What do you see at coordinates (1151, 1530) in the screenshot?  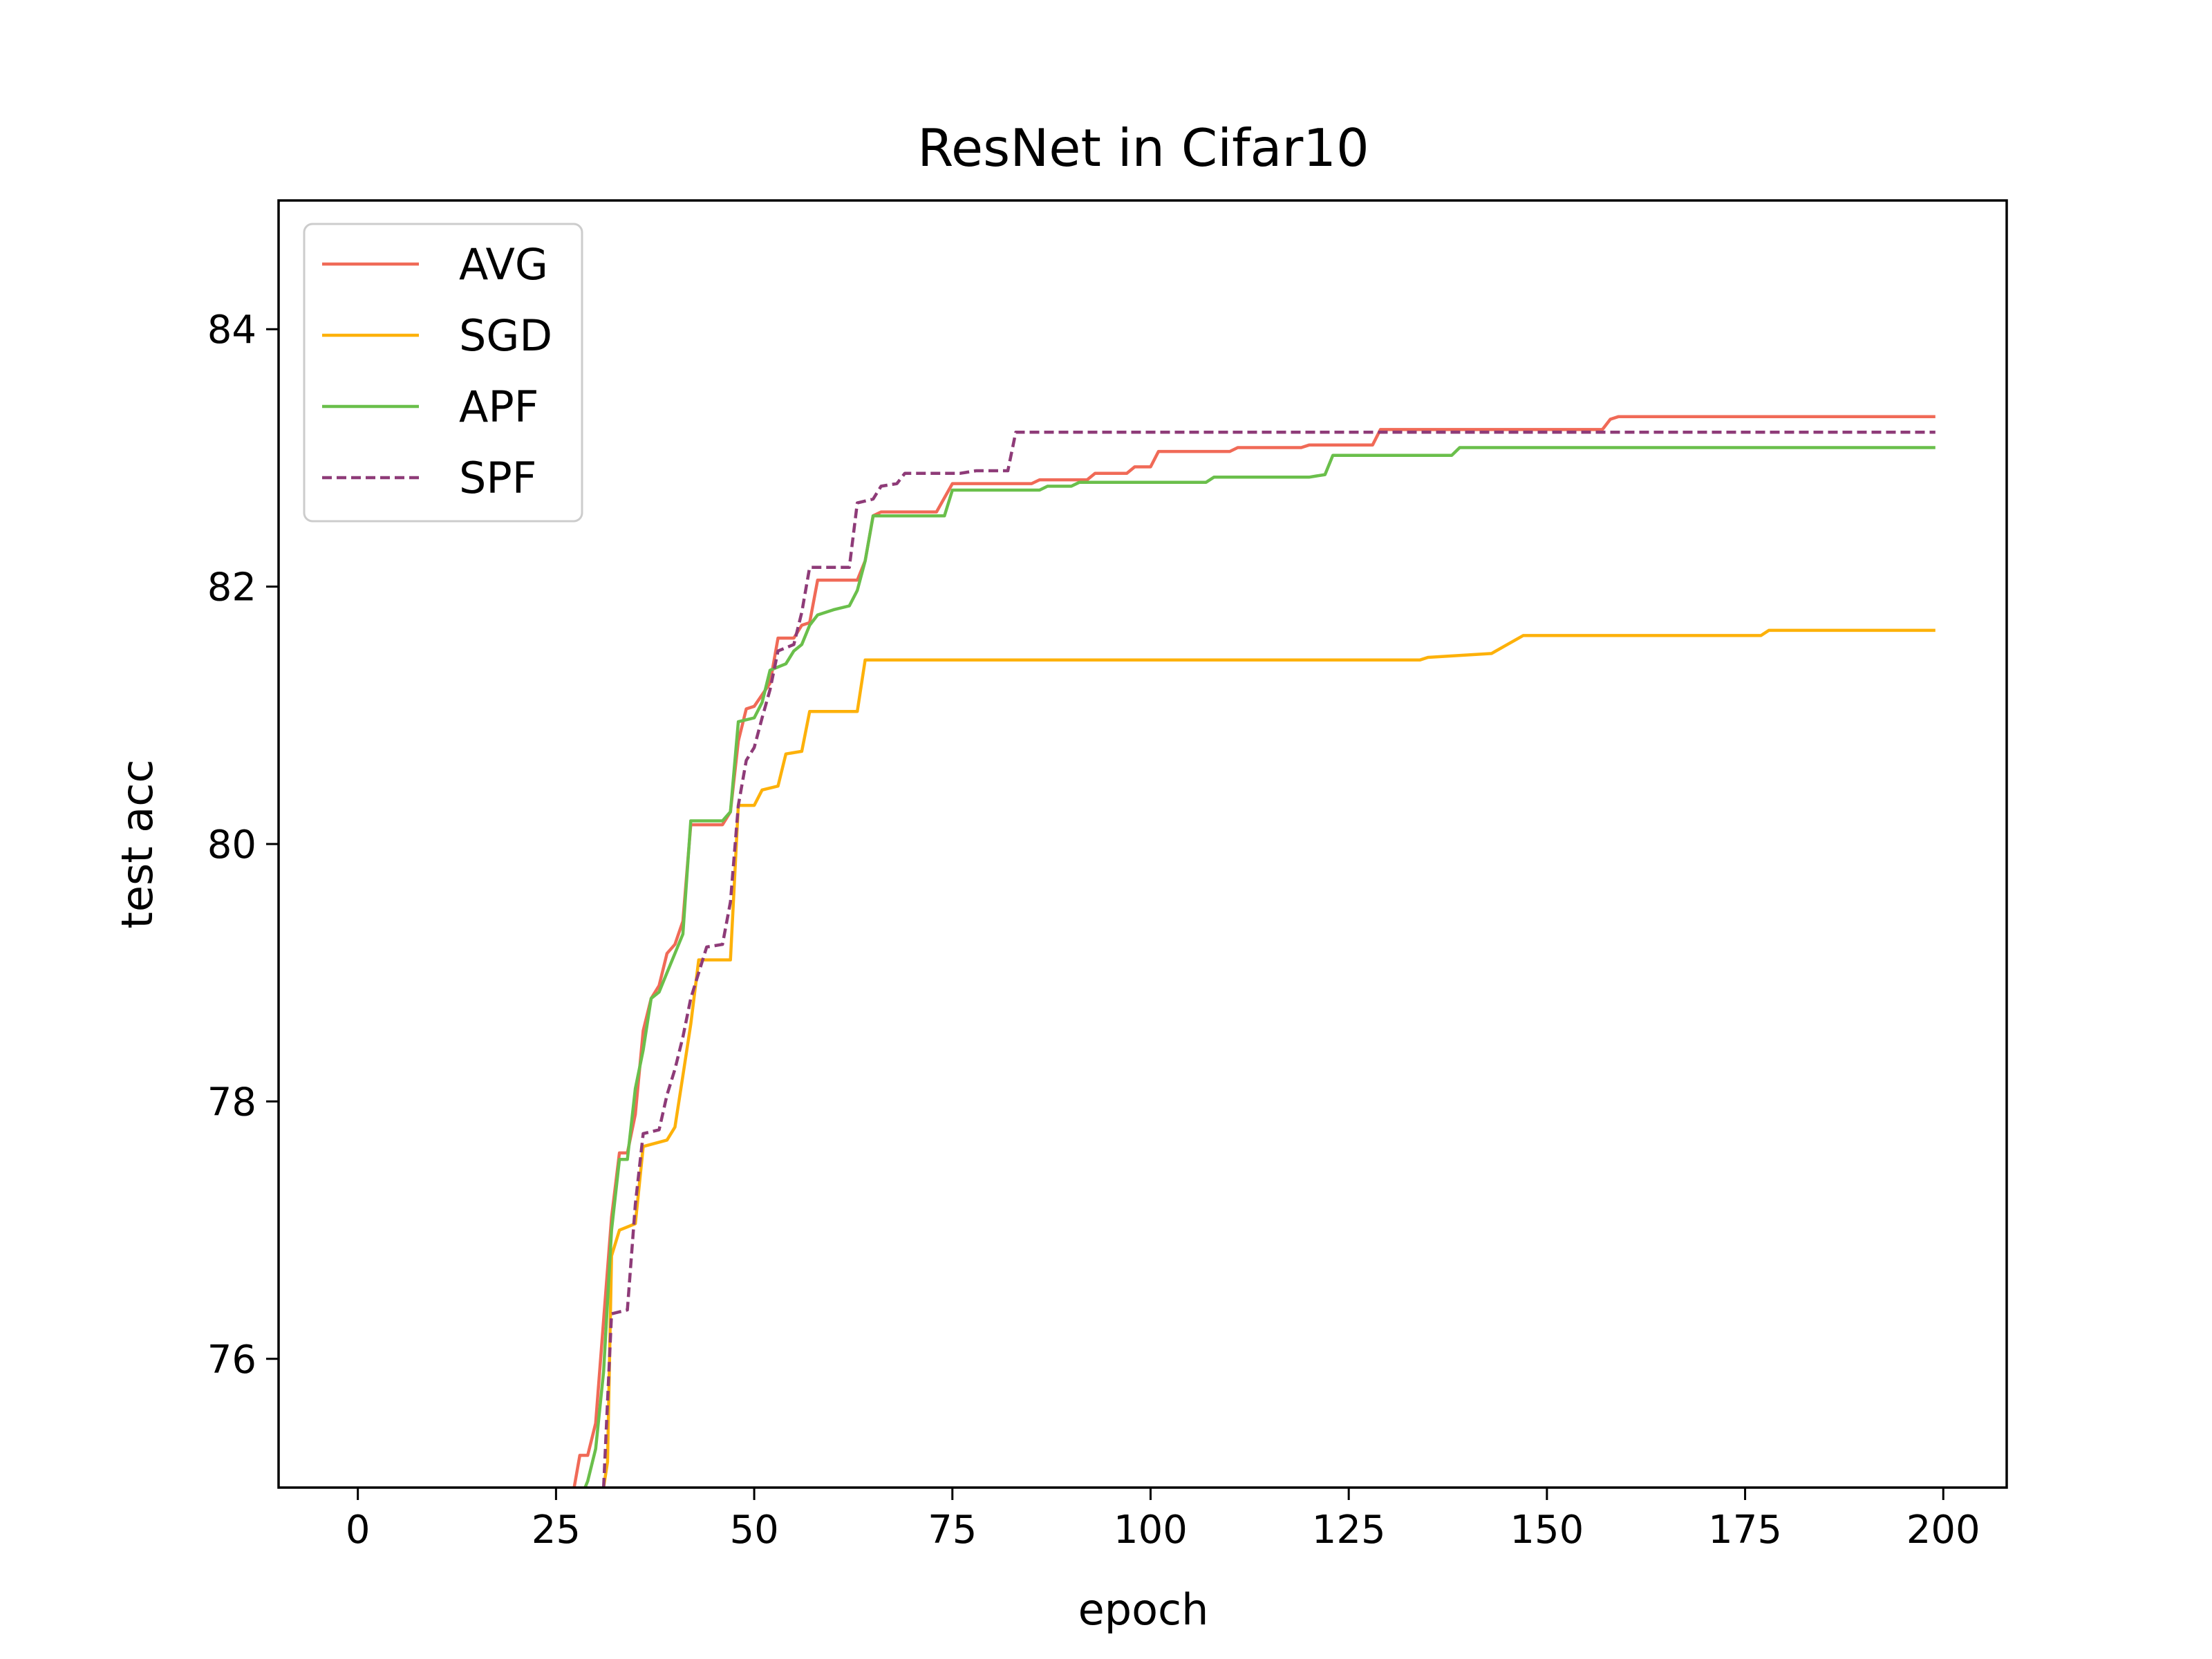 I see `x-tick-label: 100` at bounding box center [1151, 1530].